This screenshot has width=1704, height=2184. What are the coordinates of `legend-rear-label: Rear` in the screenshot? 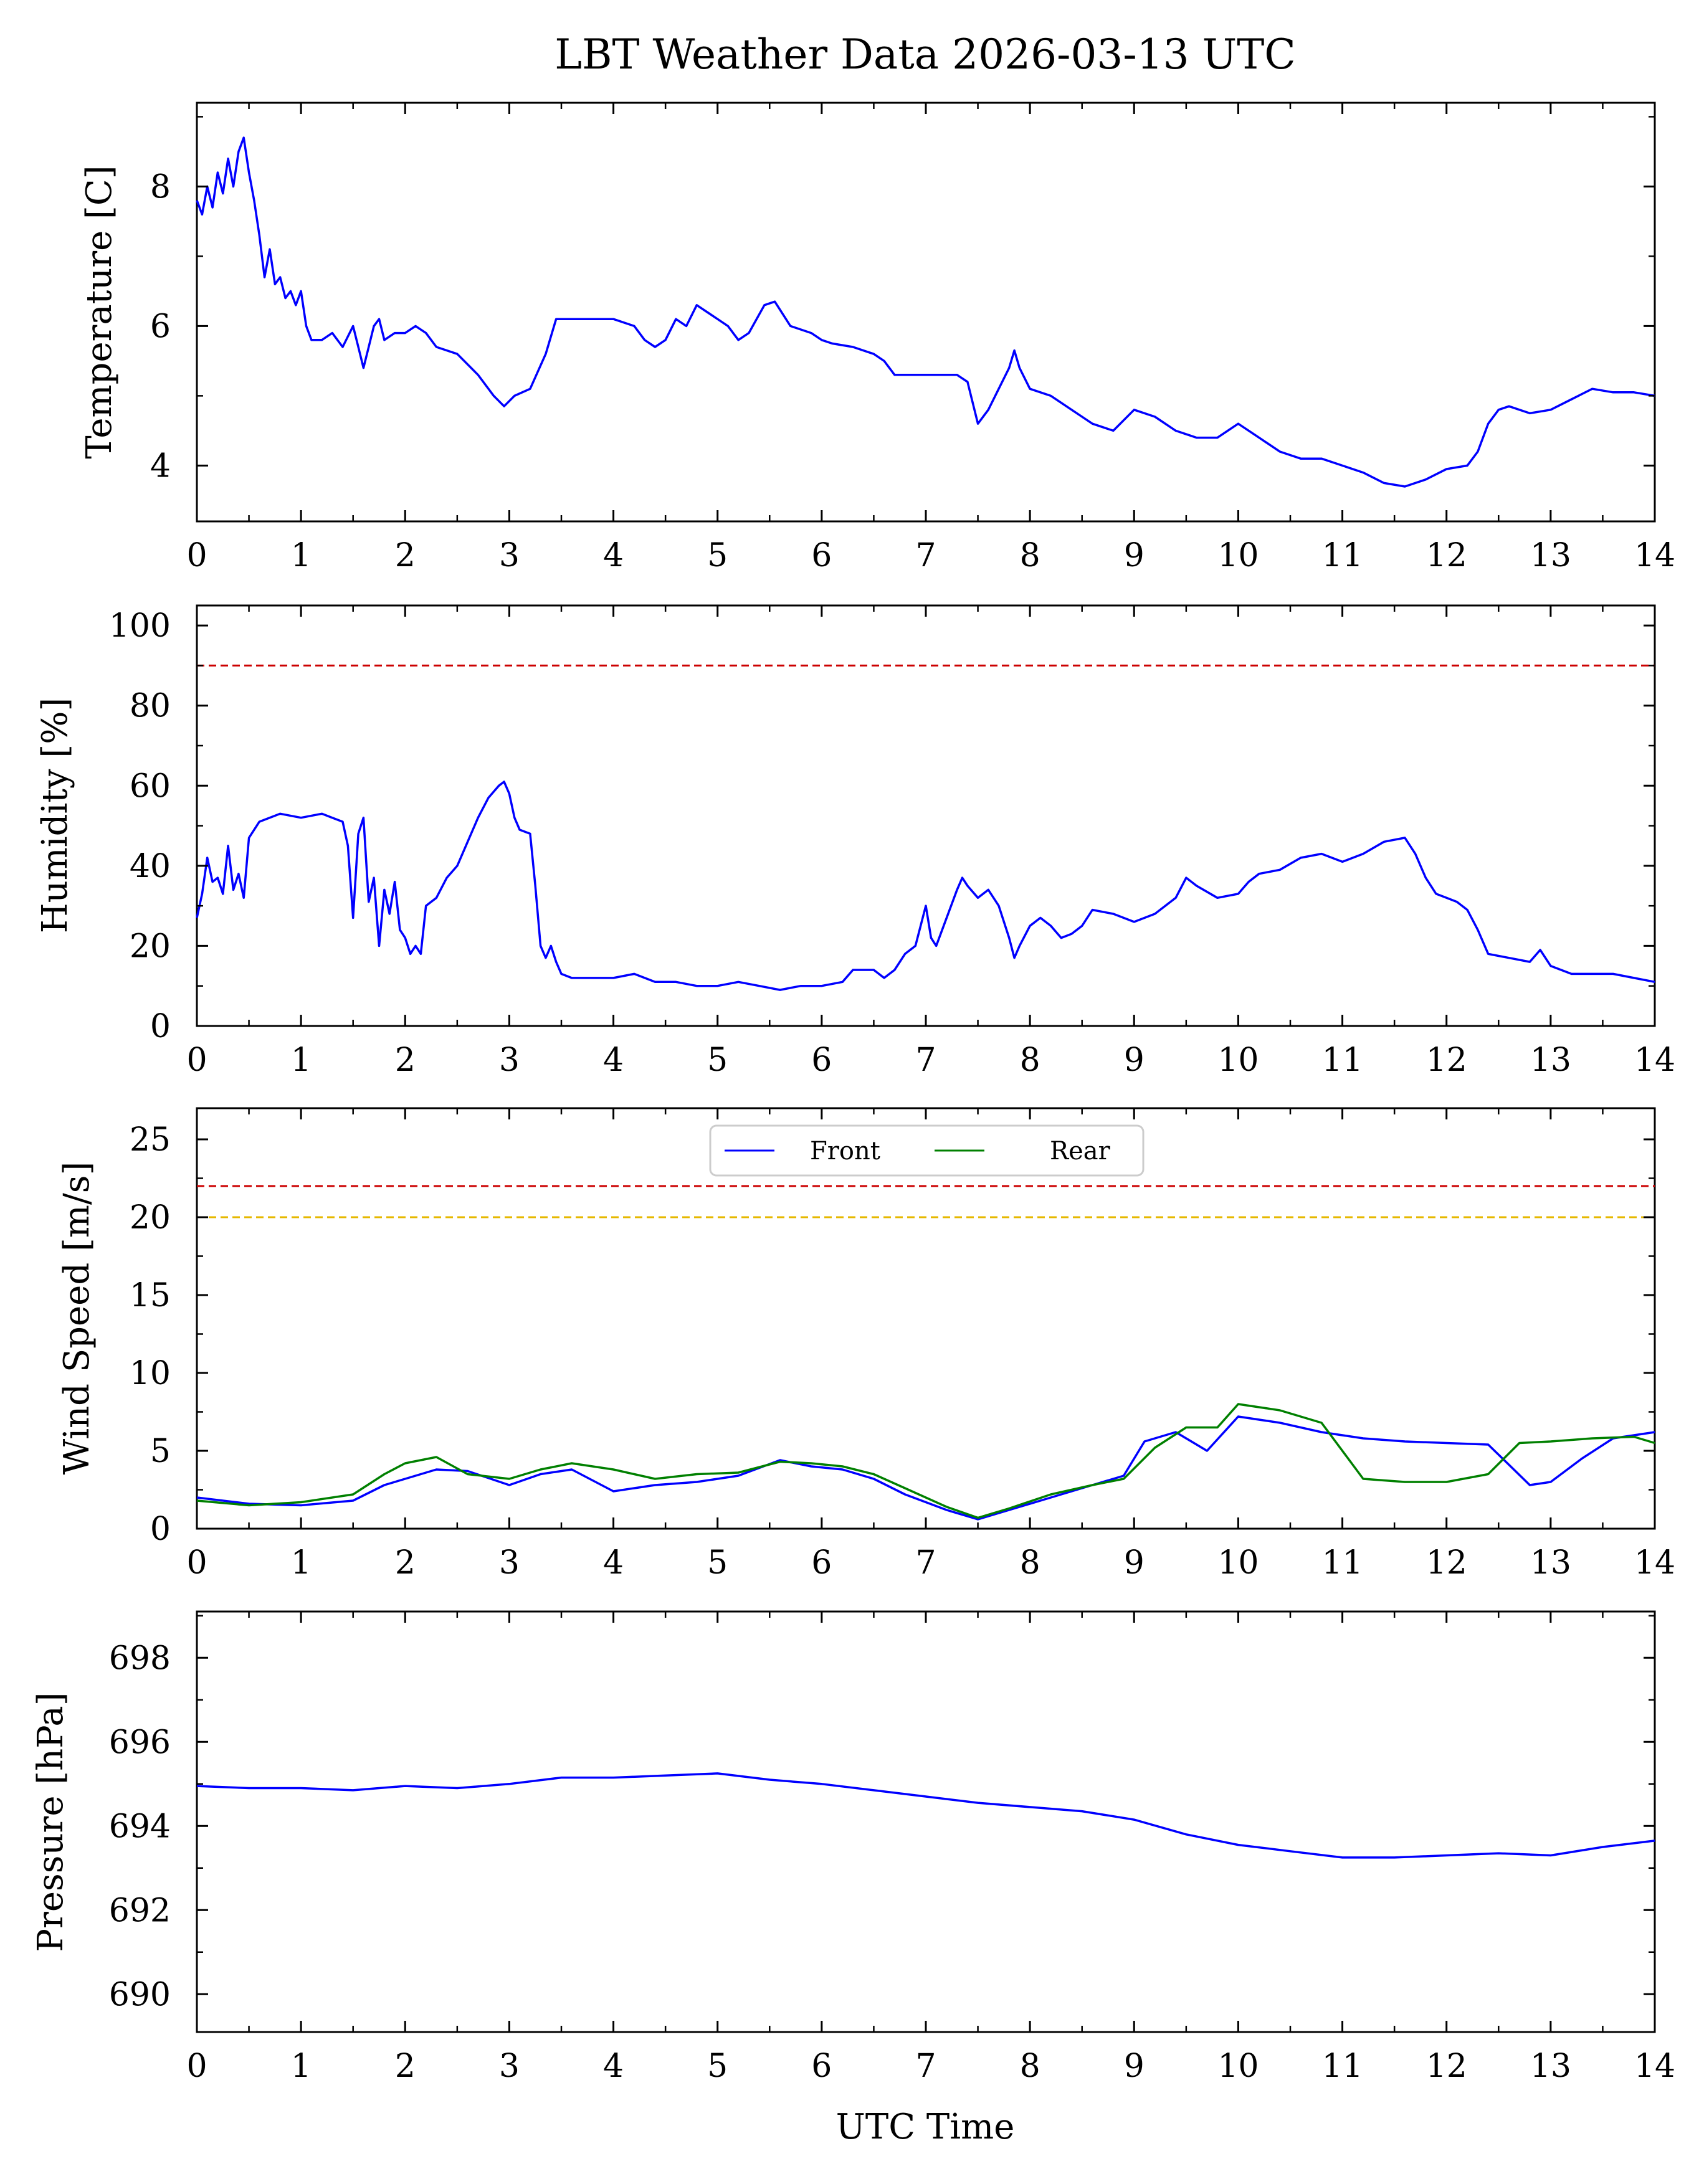 It's located at (1080, 1151).